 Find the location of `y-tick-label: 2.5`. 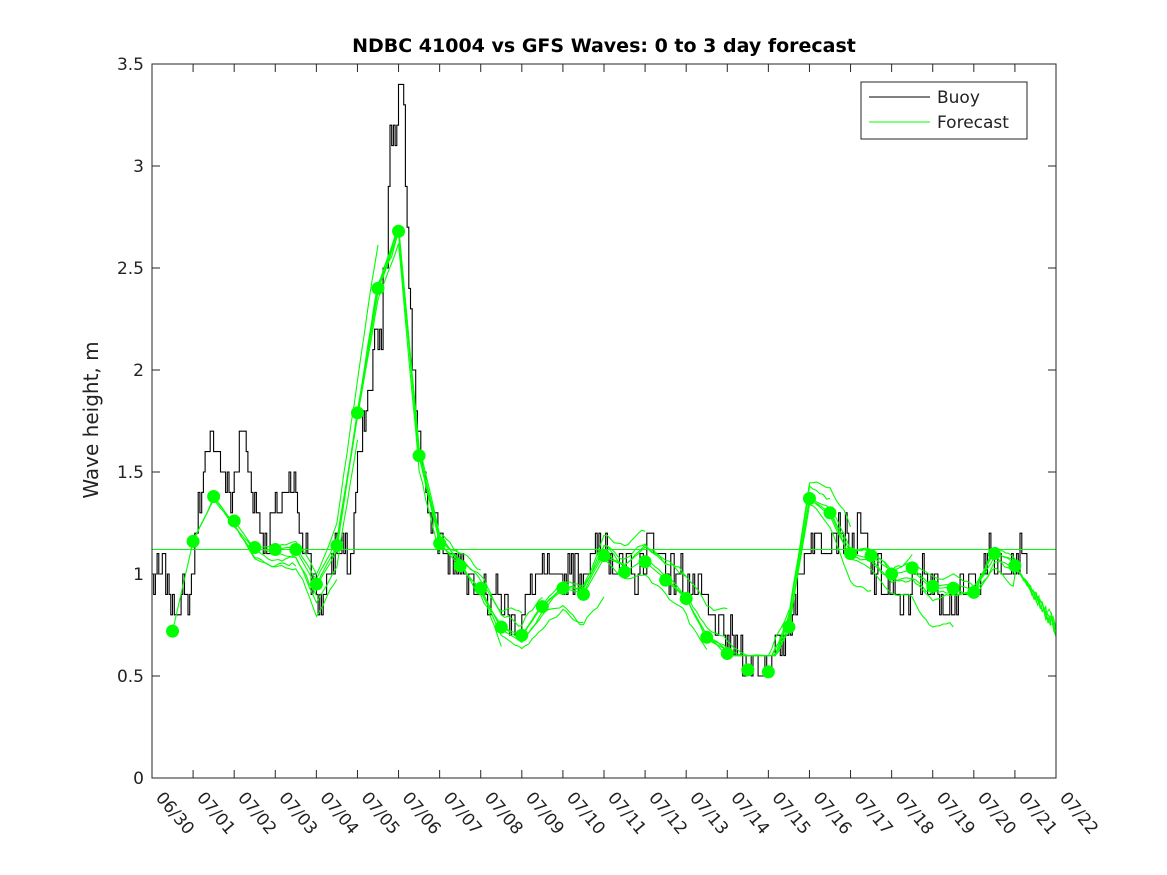

y-tick-label: 2.5 is located at coordinates (130, 269).